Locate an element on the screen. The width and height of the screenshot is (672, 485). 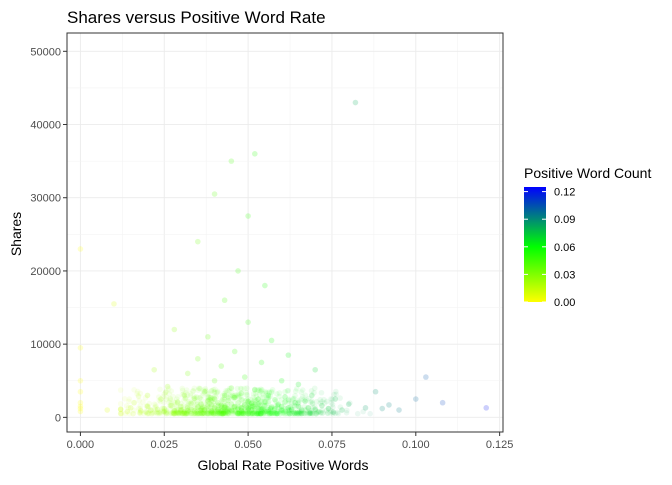
color-legend: Positive Word Count 0.00 0.03 0.06 0.09 0.12 is located at coordinates (587, 237).